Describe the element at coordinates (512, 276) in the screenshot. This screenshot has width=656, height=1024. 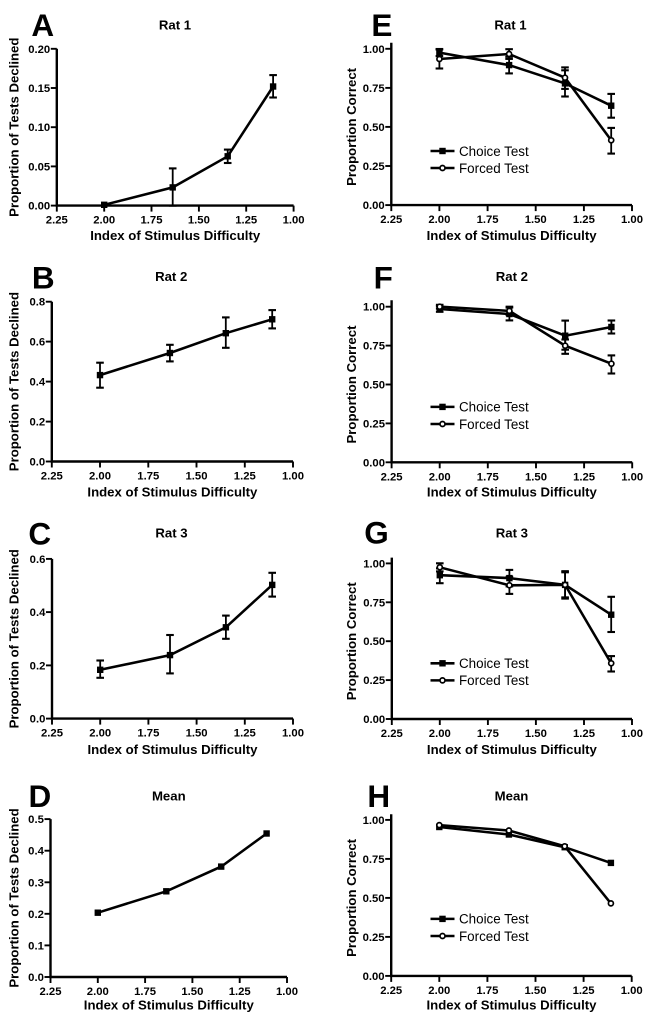
I see `svg-text: Rat 2` at that location.